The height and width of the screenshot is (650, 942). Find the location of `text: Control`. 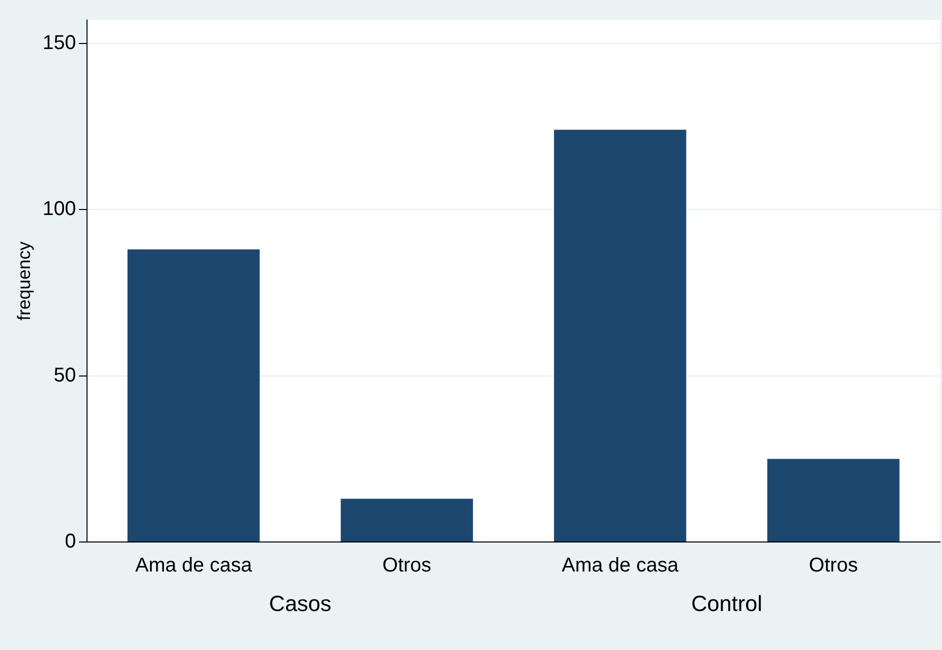

text: Control is located at coordinates (726, 603).